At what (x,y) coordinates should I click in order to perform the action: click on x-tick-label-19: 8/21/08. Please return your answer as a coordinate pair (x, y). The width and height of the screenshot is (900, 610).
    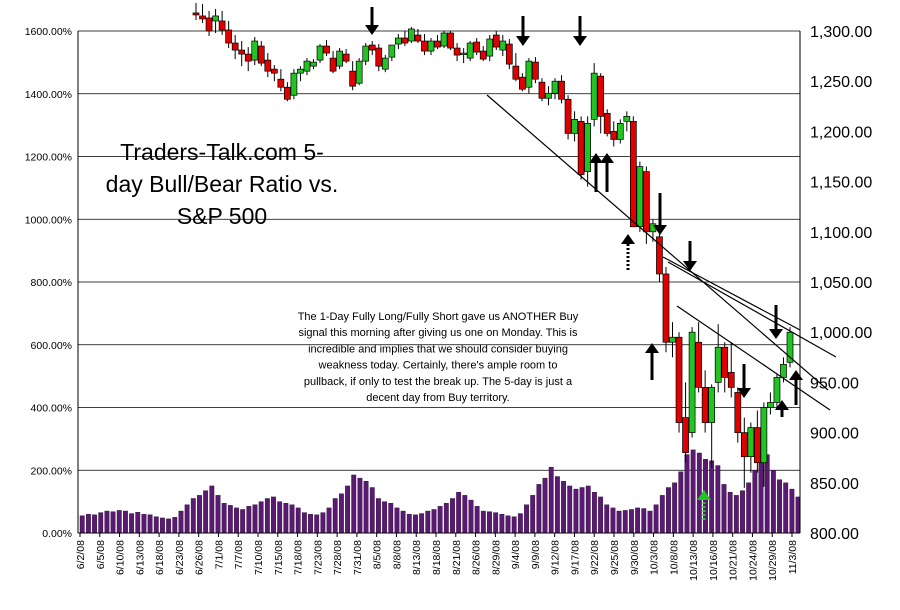
    Looking at the image, I should click on (457, 557).